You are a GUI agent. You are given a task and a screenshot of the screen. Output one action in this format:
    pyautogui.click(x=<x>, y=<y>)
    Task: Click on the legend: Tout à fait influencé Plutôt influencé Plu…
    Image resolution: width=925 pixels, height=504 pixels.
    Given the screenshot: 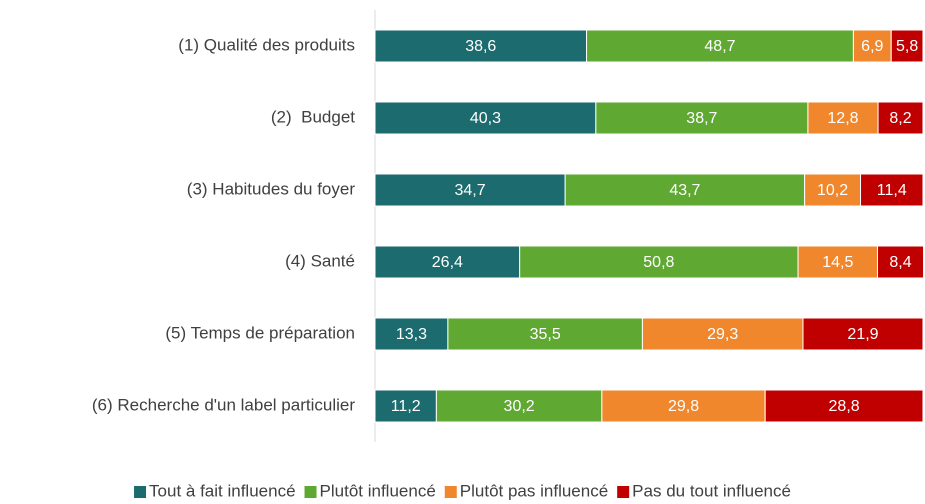 What is the action you would take?
    pyautogui.click(x=462, y=490)
    